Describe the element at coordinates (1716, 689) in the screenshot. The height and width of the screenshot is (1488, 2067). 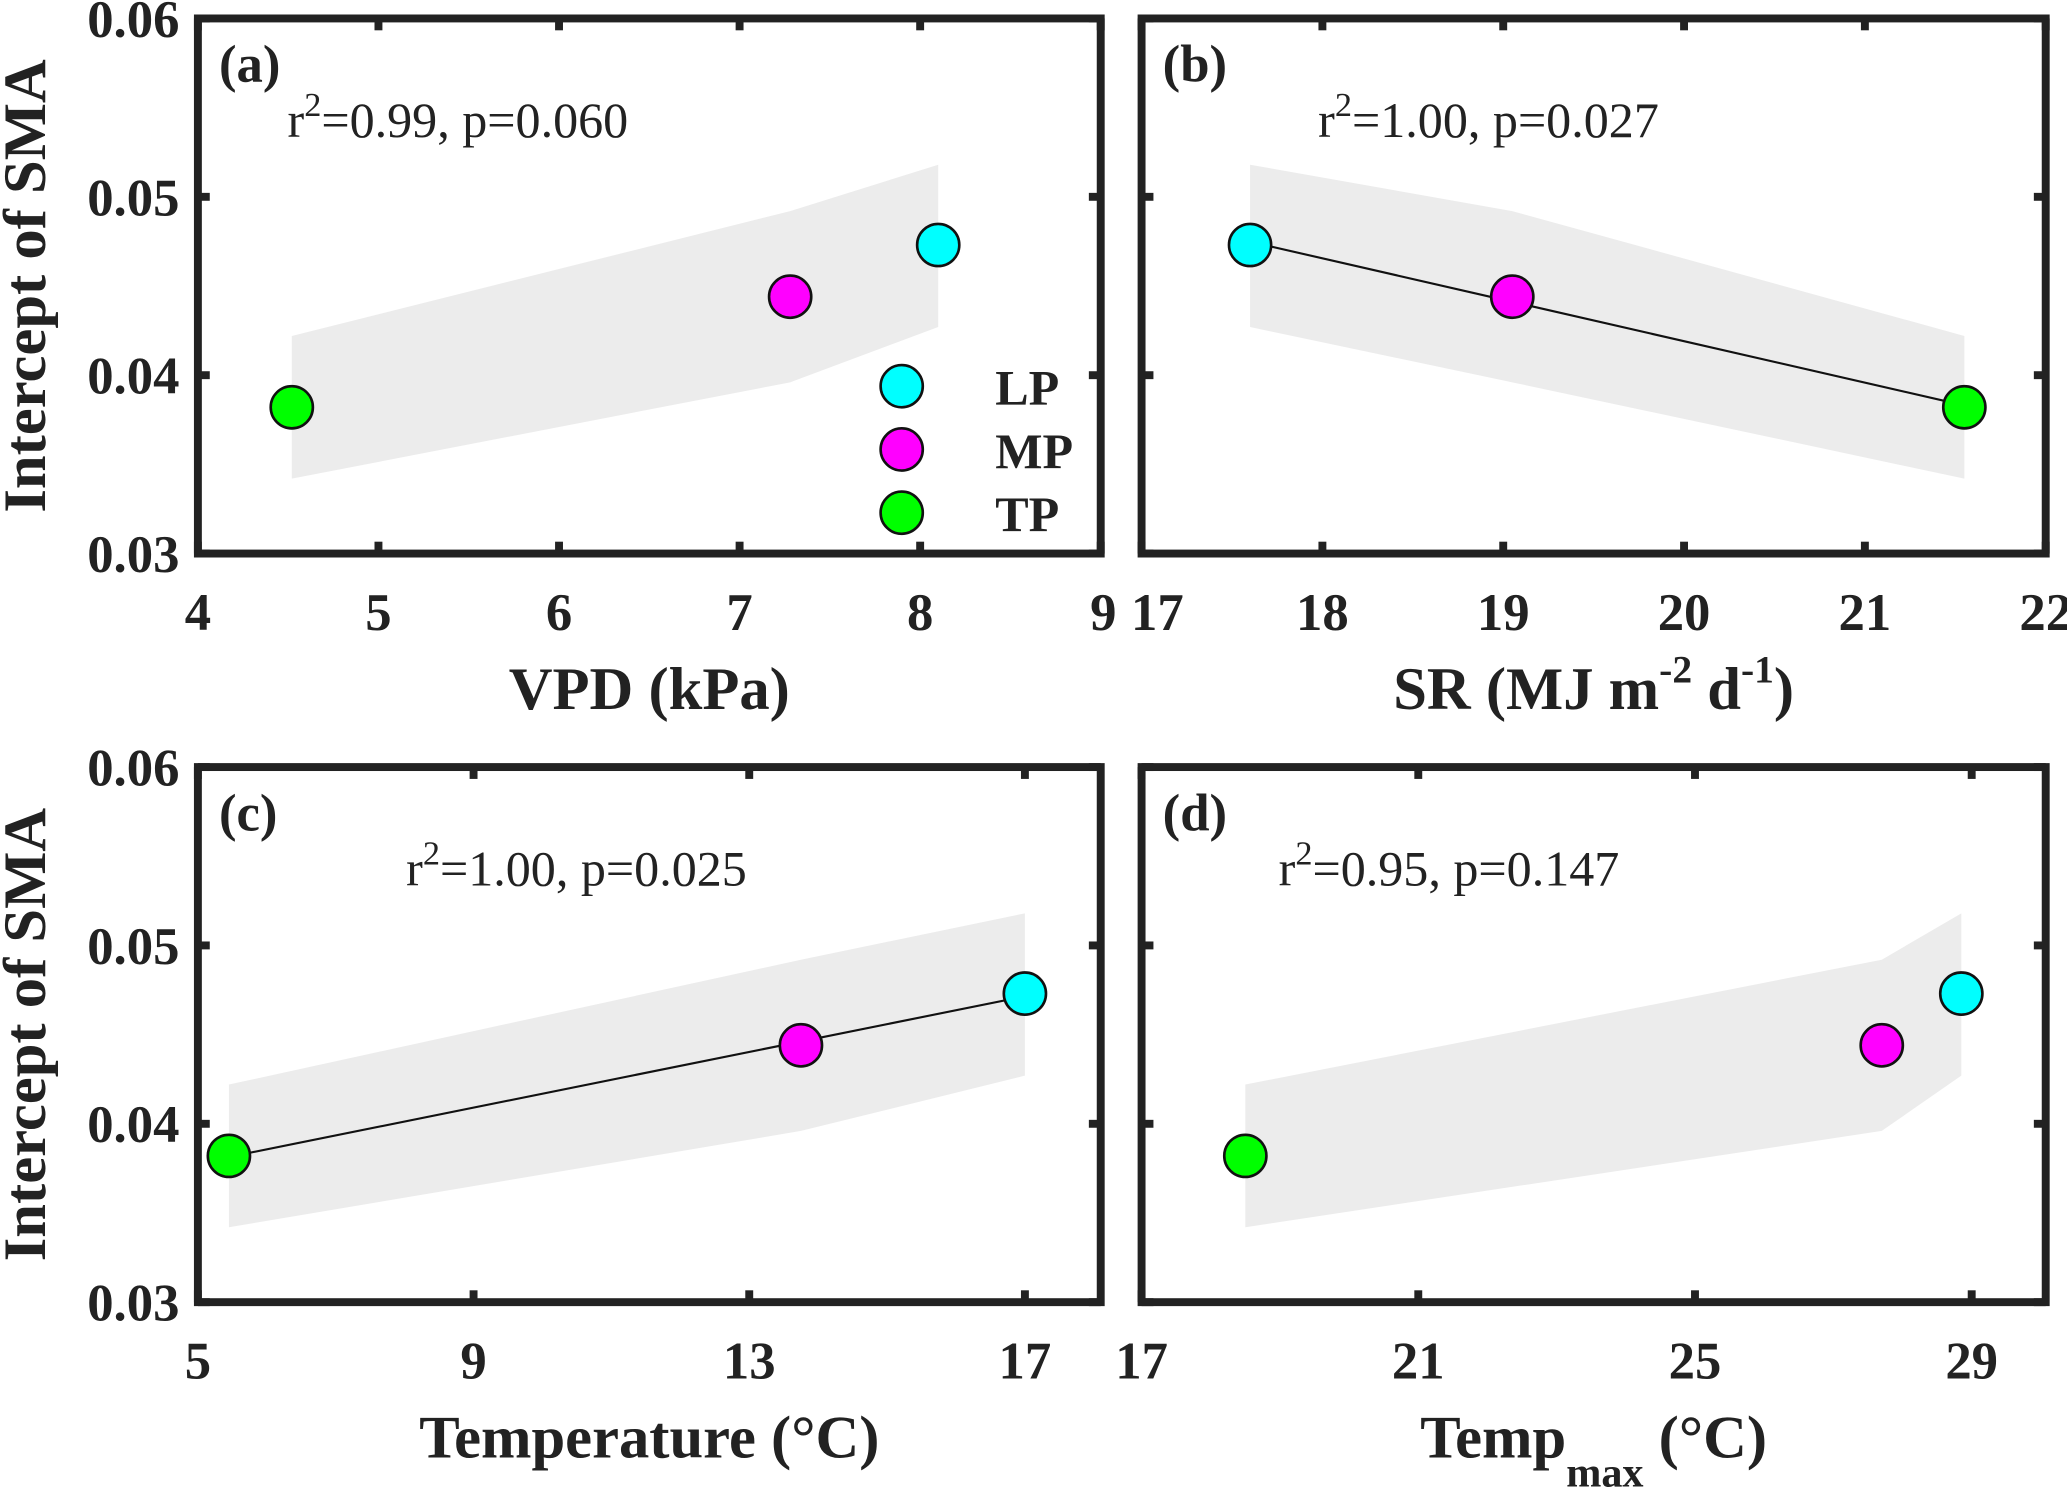
I see `x-label-text: d` at that location.